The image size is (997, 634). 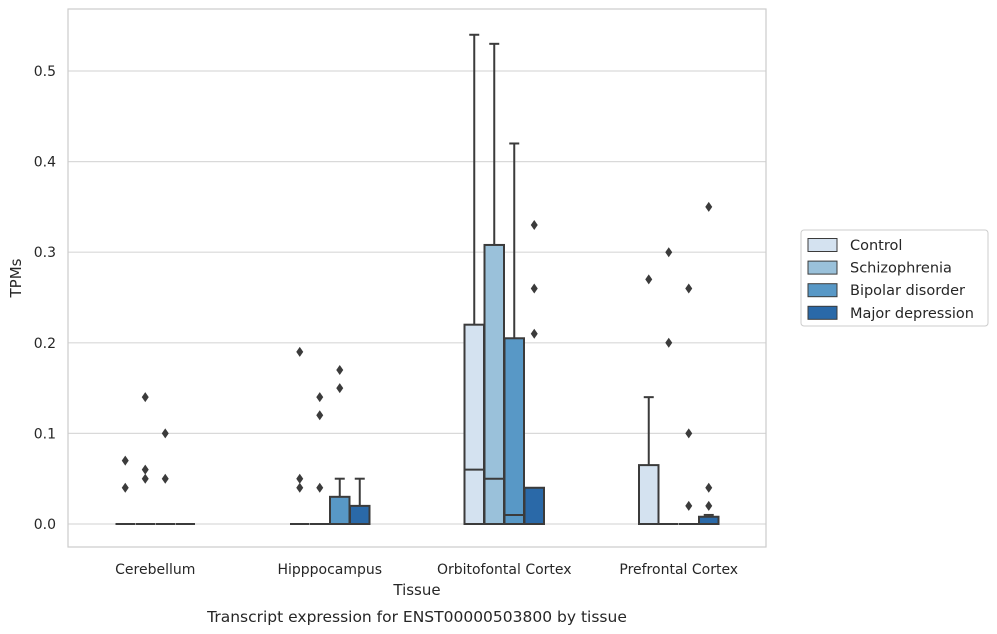 I want to click on legend-label-0: Control, so click(x=876, y=246).